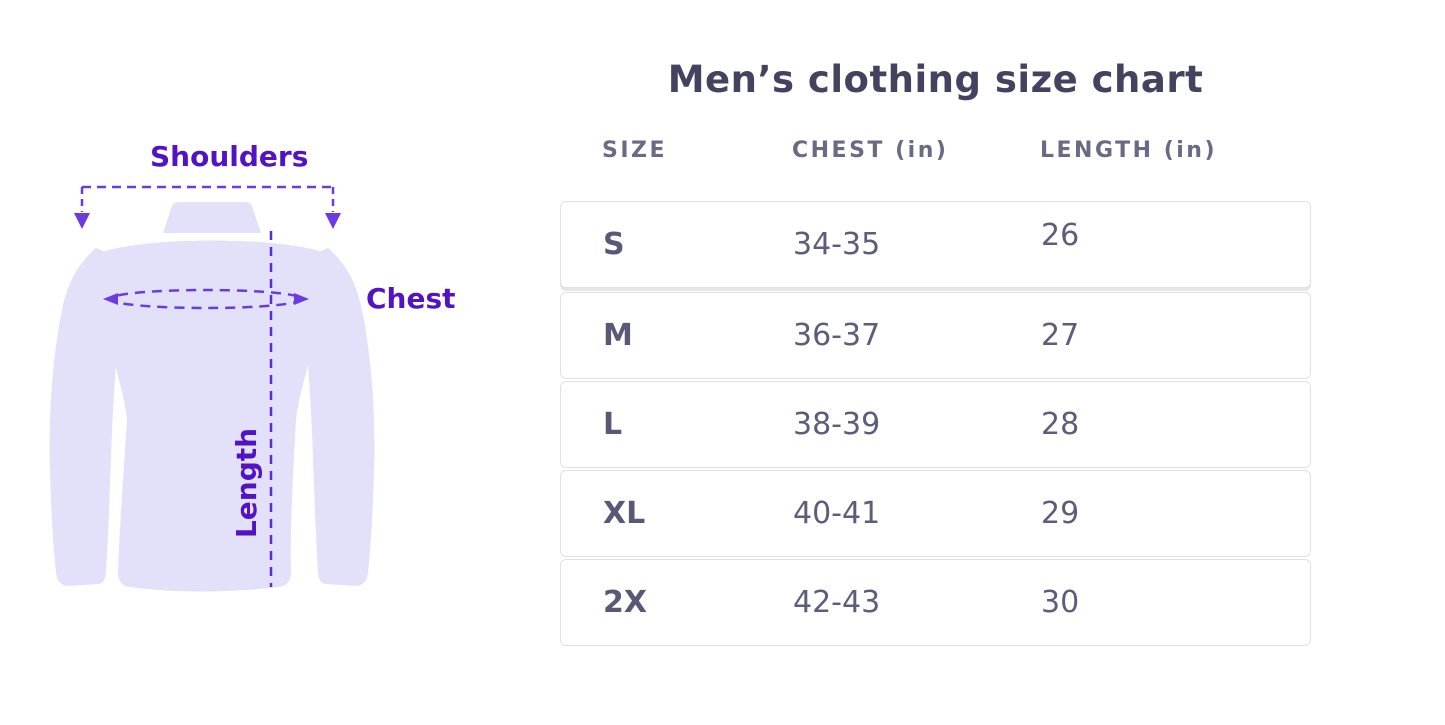 The height and width of the screenshot is (725, 1445). I want to click on length-cell: 27, so click(1060, 335).